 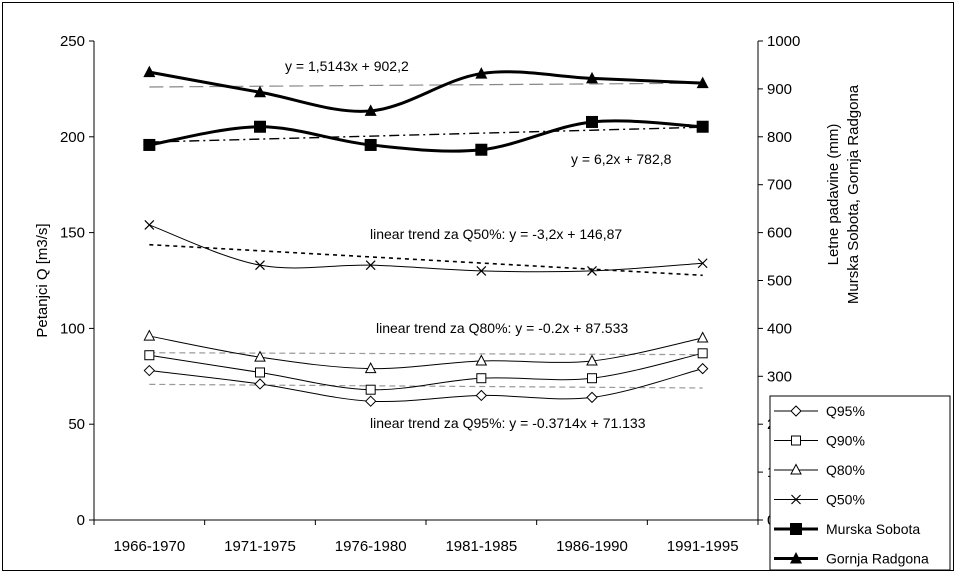 What do you see at coordinates (621, 159) in the screenshot?
I see `trendline-equation-label: y = 6,2x + 782,8` at bounding box center [621, 159].